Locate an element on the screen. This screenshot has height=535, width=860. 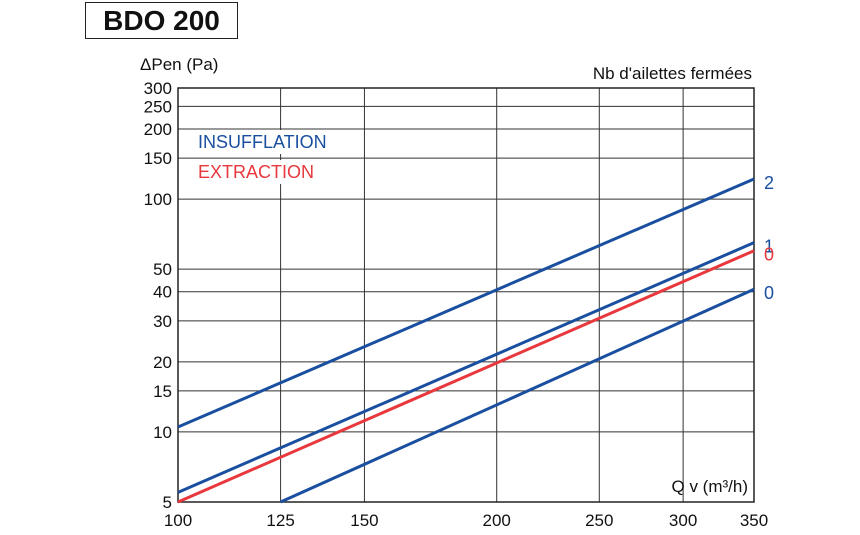
y-tick-label: 250 is located at coordinates (158, 106).